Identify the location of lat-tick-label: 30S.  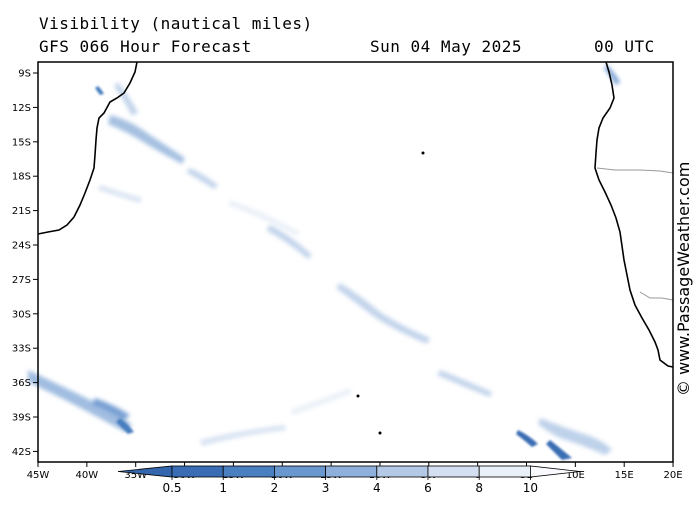
(21, 314).